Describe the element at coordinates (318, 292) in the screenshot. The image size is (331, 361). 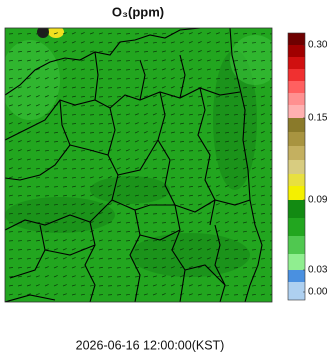
I see `colorbar-tick-label: 0.00` at that location.